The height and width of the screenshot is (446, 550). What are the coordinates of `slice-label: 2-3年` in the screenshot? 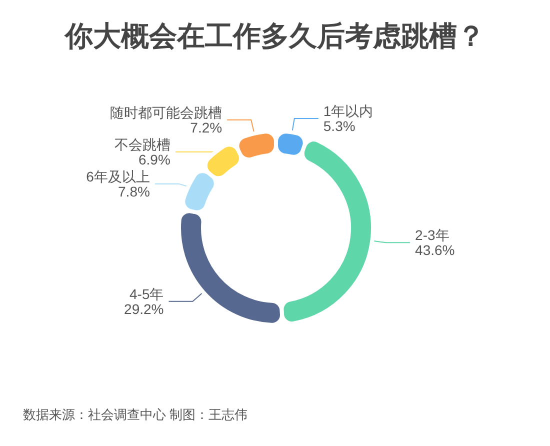 It's located at (432, 235).